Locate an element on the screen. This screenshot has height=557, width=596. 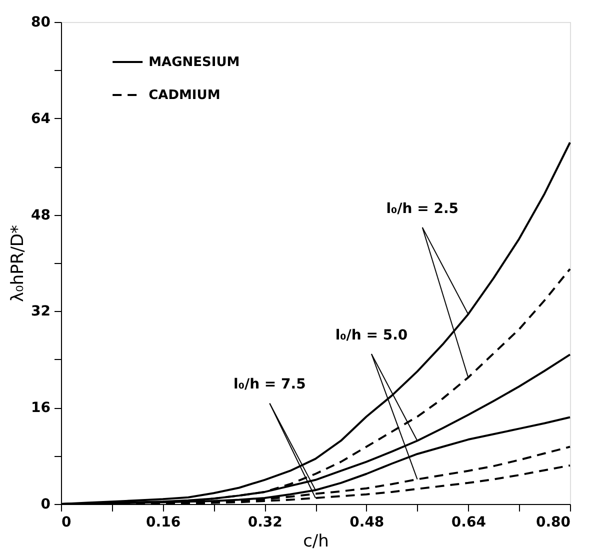
annotation: l₀/h = 2.5 is located at coordinates (422, 208).